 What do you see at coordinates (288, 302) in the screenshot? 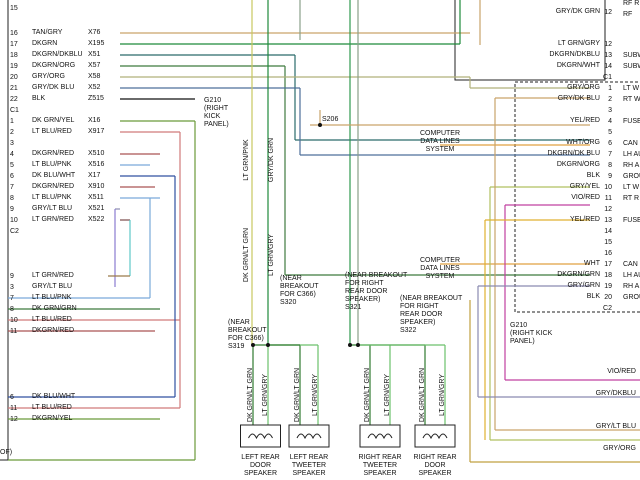
I see `splice-label: S320` at bounding box center [288, 302].